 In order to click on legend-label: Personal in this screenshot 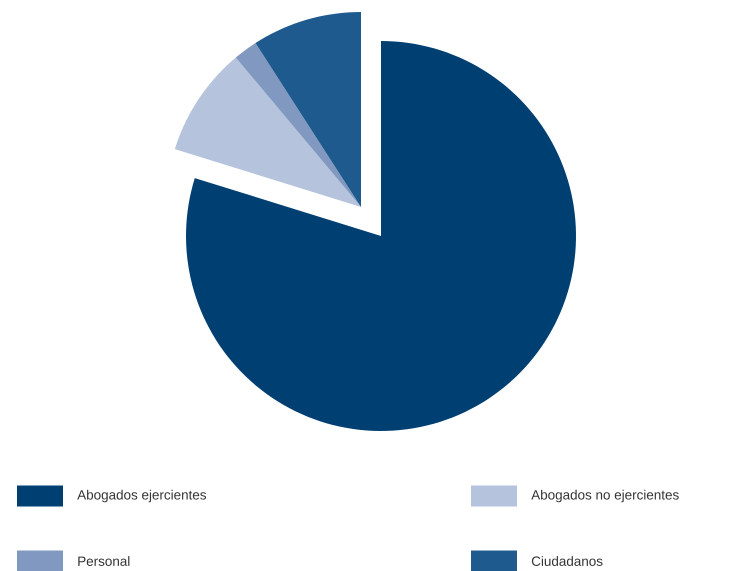, I will do `click(104, 561)`.